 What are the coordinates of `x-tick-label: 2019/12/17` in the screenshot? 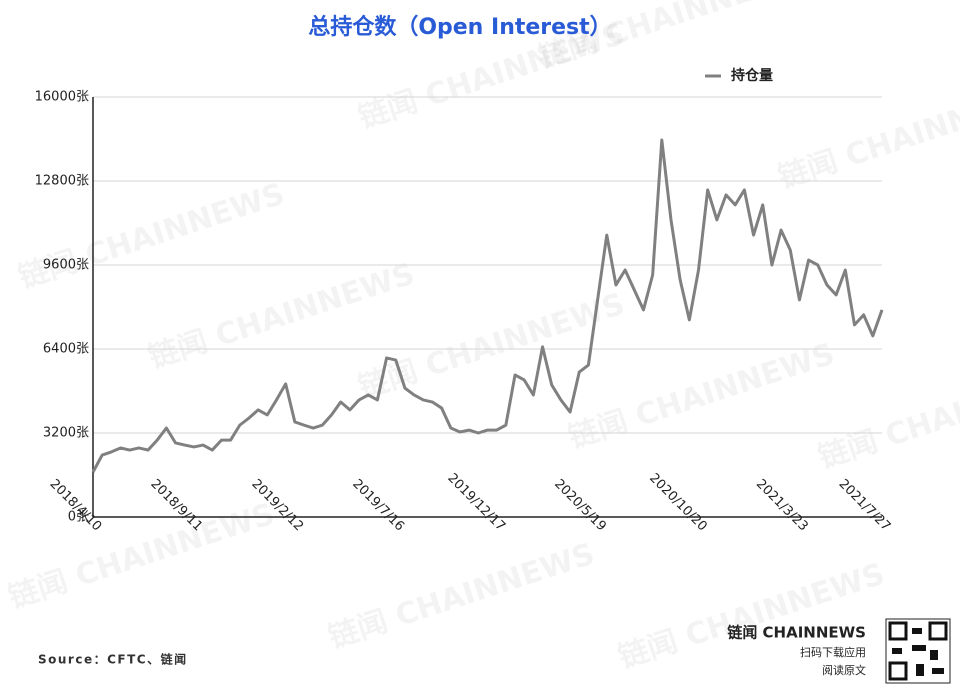 It's located at (476, 503).